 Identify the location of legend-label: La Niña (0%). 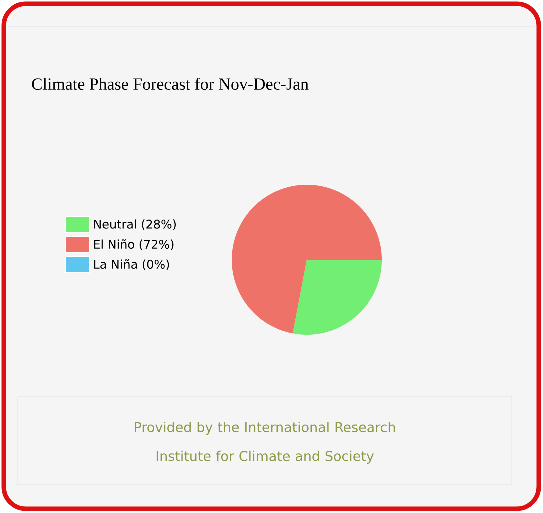
(132, 265).